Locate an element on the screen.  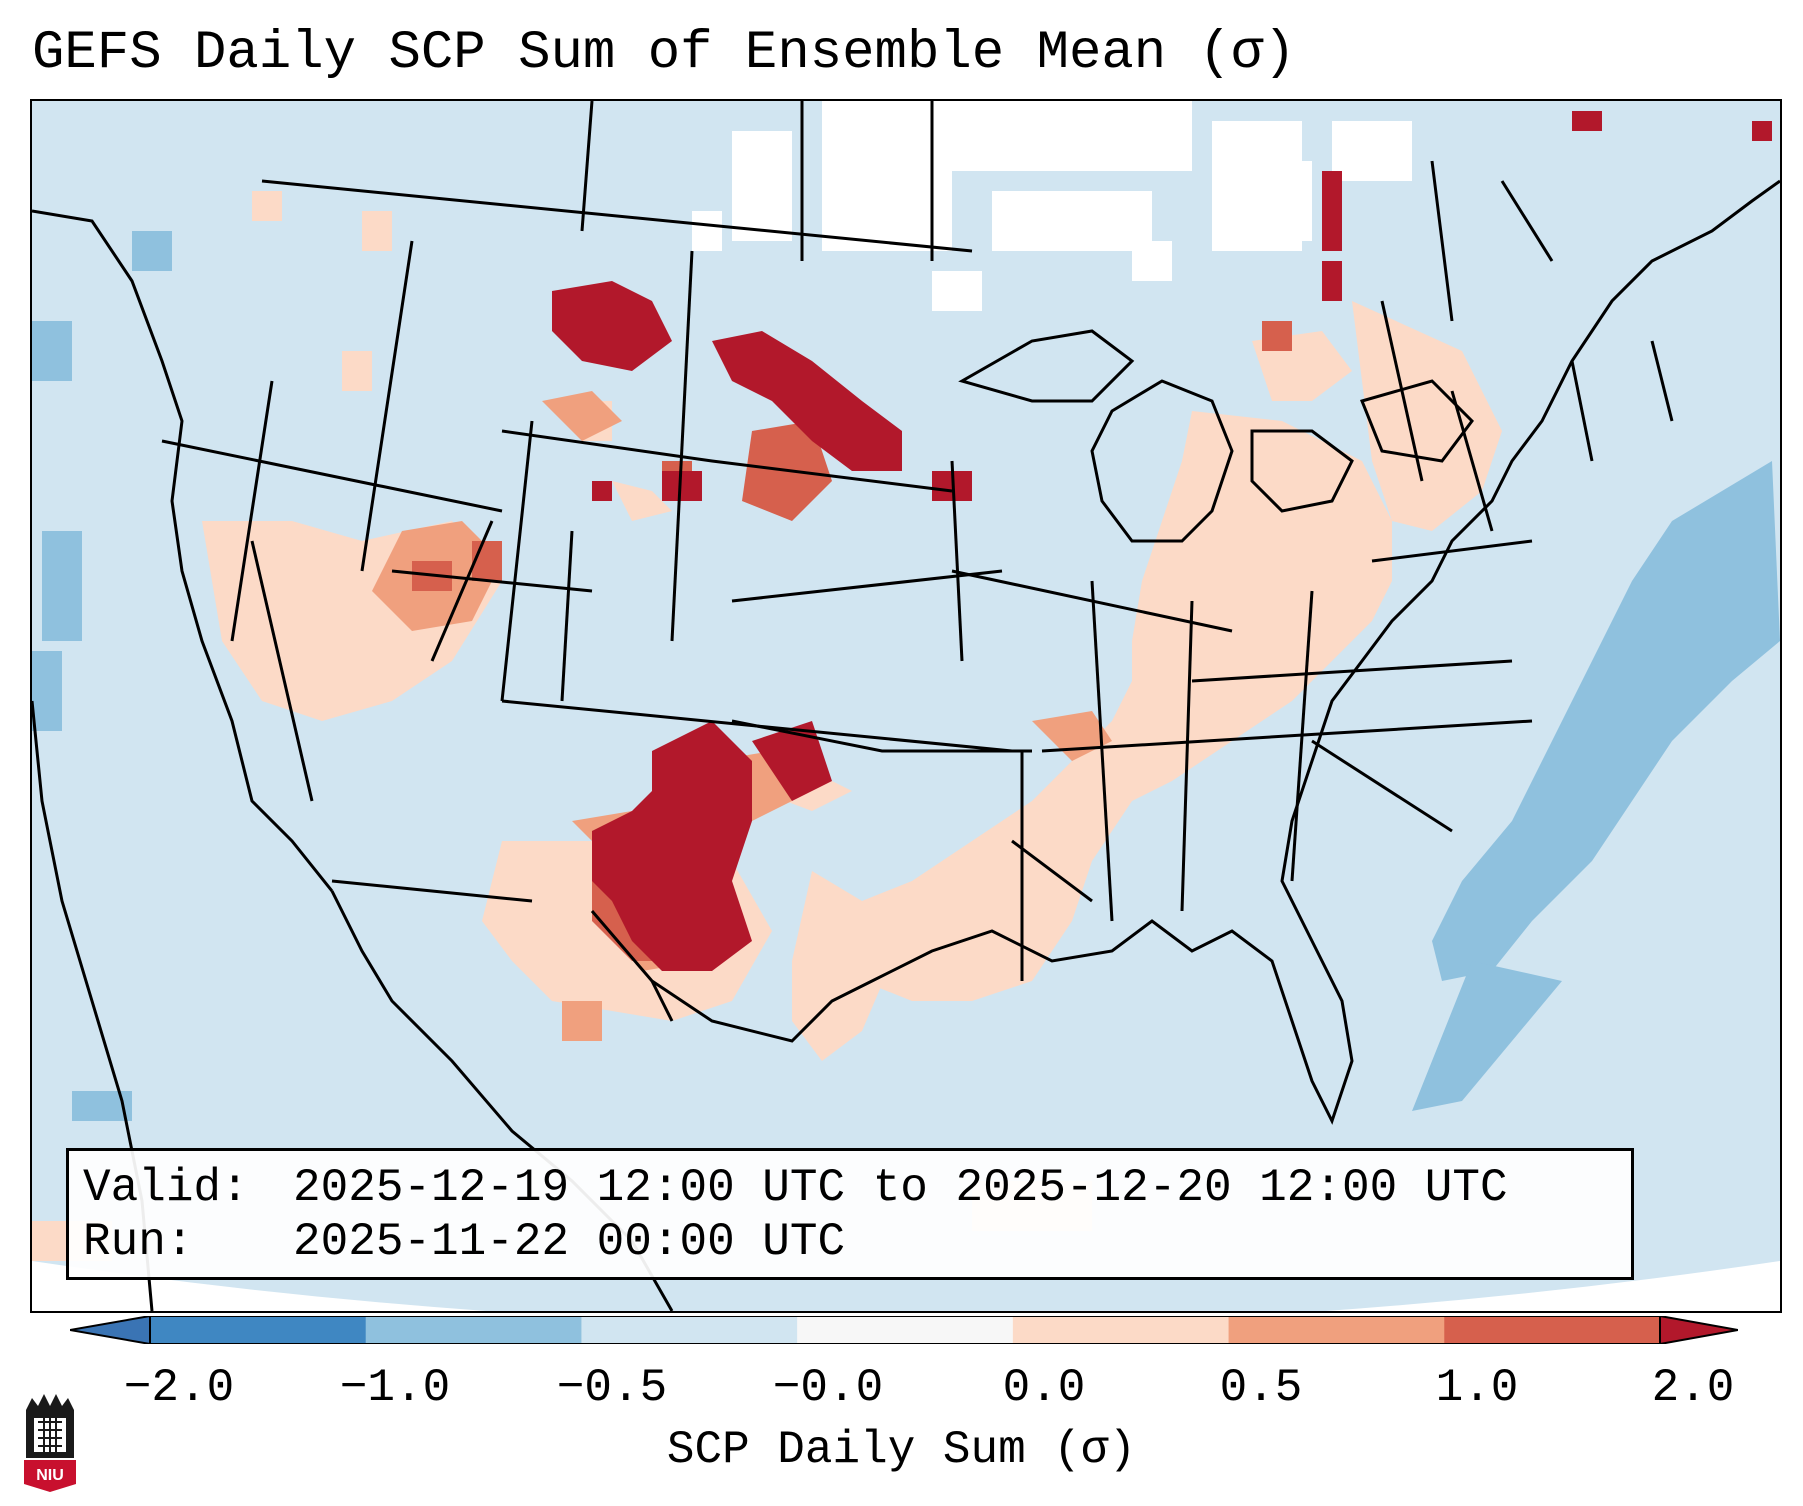
colorbar-outline is located at coordinates (905, 1330).